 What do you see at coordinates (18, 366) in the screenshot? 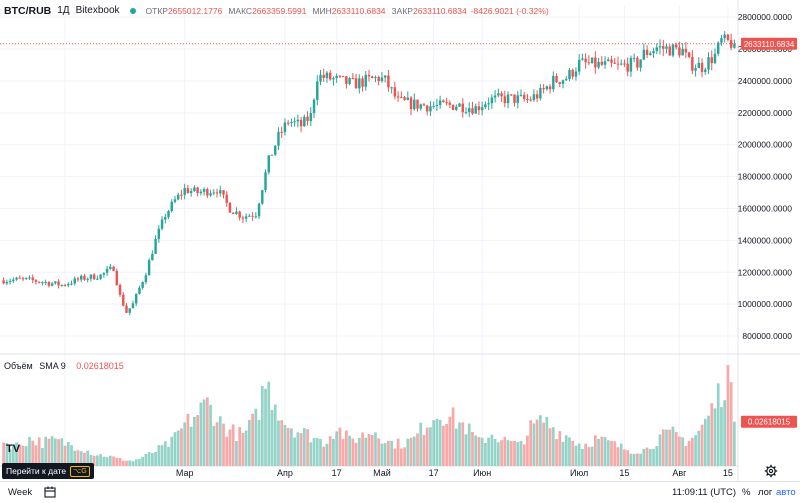
I see `volume-title: Объём` at bounding box center [18, 366].